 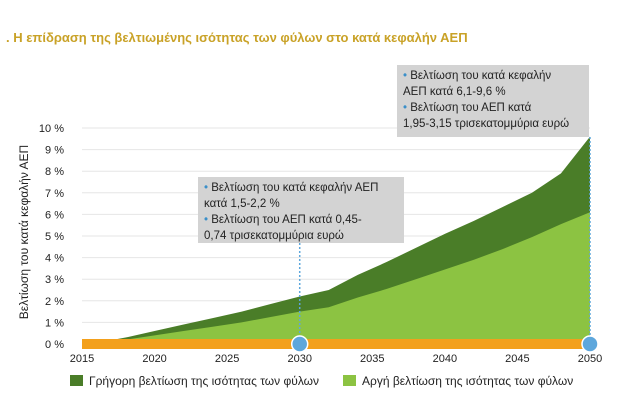 I want to click on y-tick-label: 2 %, so click(x=54, y=302).